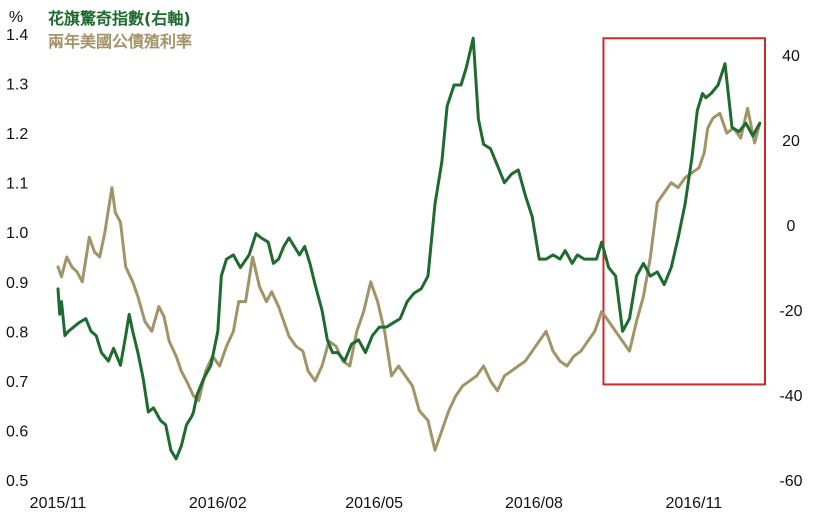 This screenshot has height=515, width=813. What do you see at coordinates (58, 503) in the screenshot?
I see `x-axis-tick-label: 2015/11` at bounding box center [58, 503].